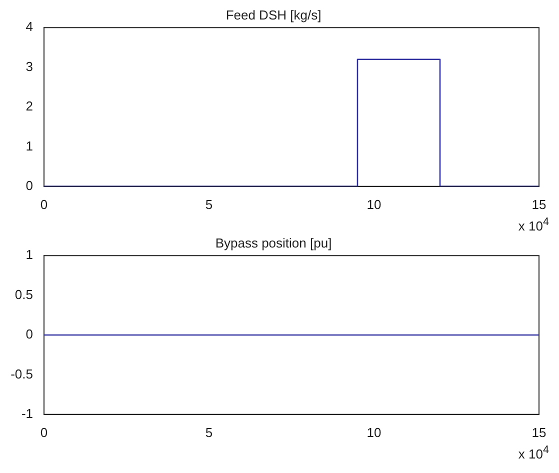 The height and width of the screenshot is (473, 559). I want to click on chart-title: Feed DSH [kg/s], so click(274, 14).